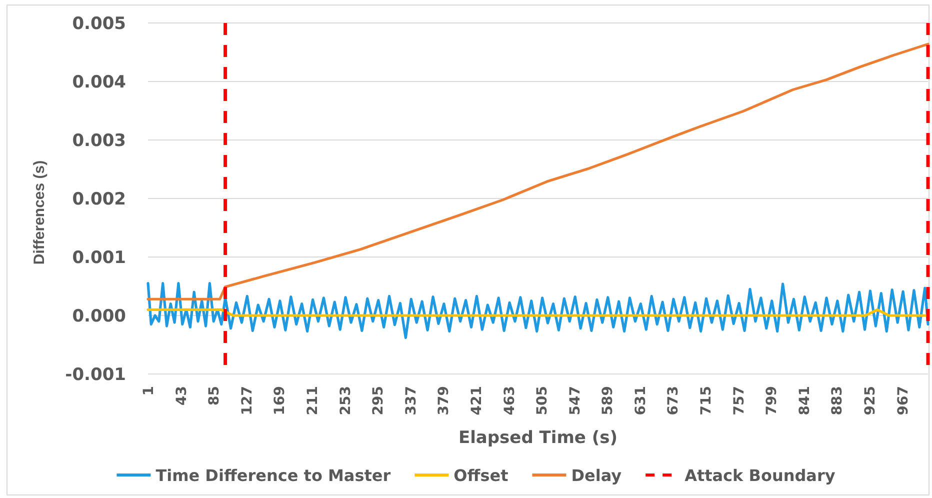 This screenshot has height=498, width=932. What do you see at coordinates (674, 401) in the screenshot?
I see `x-tick-label: 673` at bounding box center [674, 401].